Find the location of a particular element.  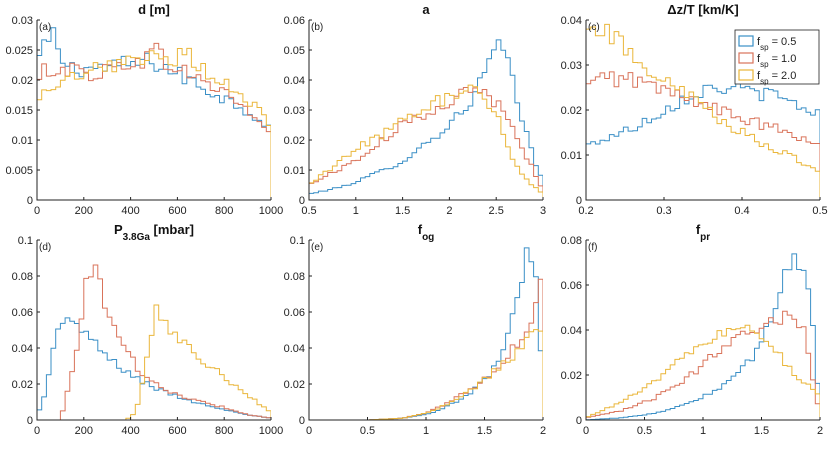

legend-entry-suffix: = 2.0 is located at coordinates (783, 76).